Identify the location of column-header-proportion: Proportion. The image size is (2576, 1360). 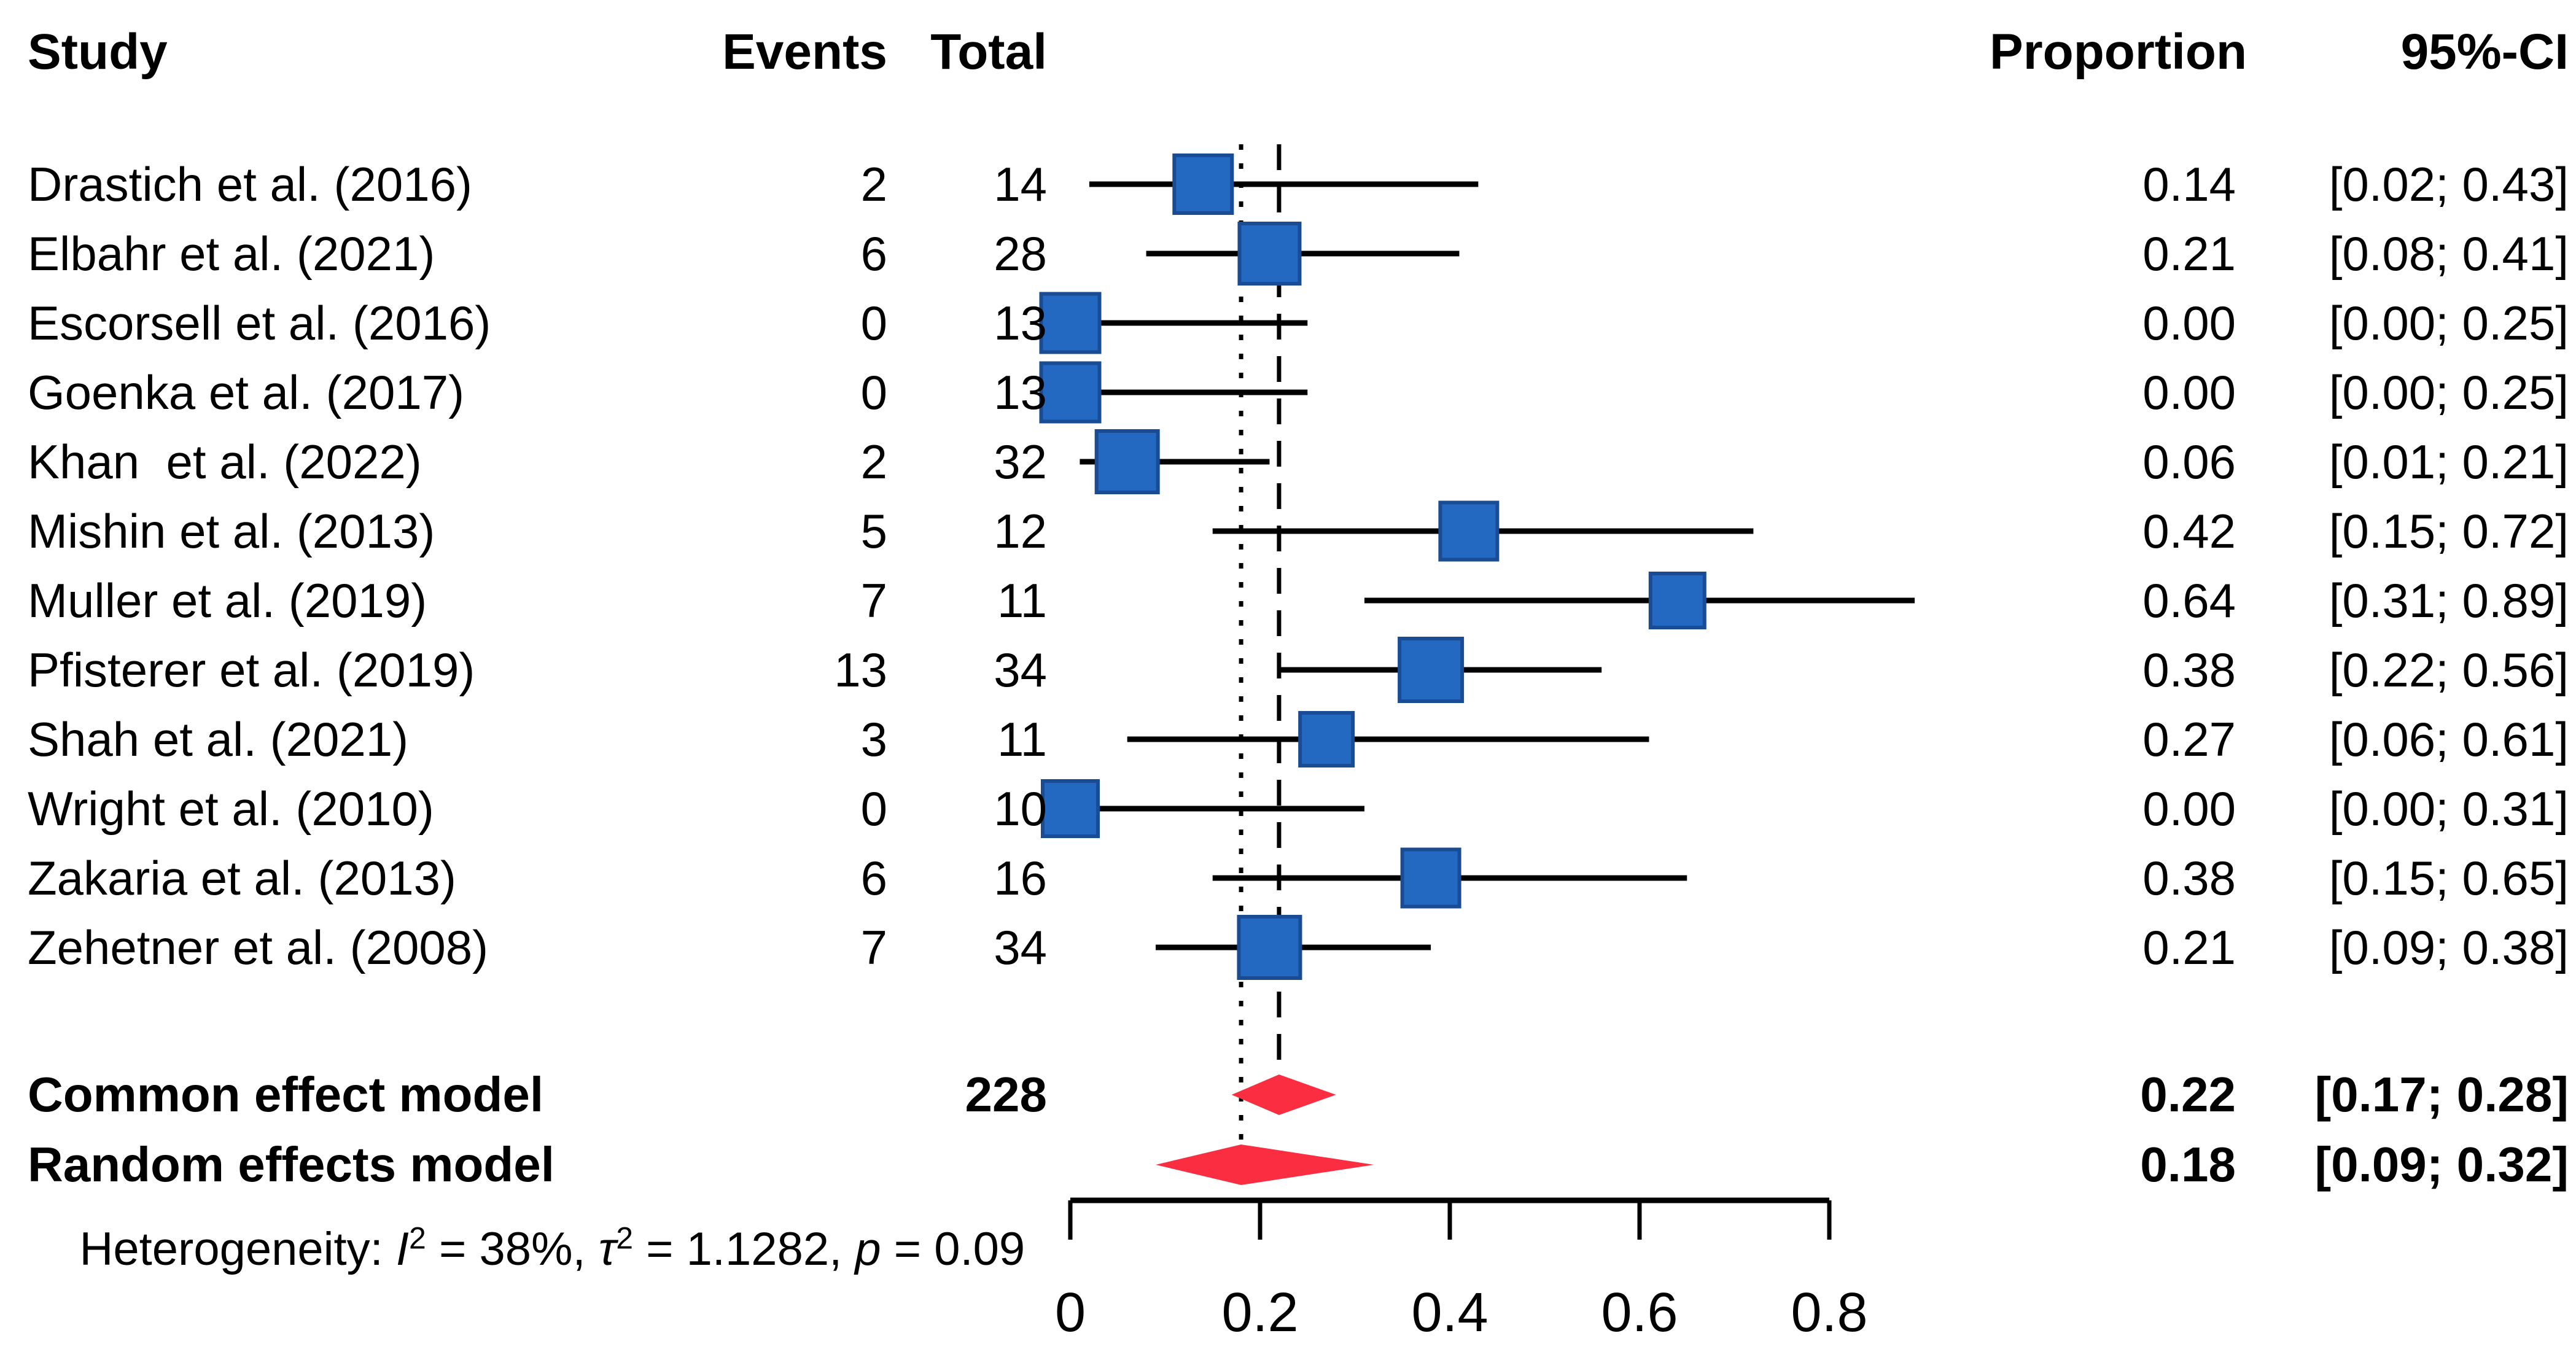
(2118, 52).